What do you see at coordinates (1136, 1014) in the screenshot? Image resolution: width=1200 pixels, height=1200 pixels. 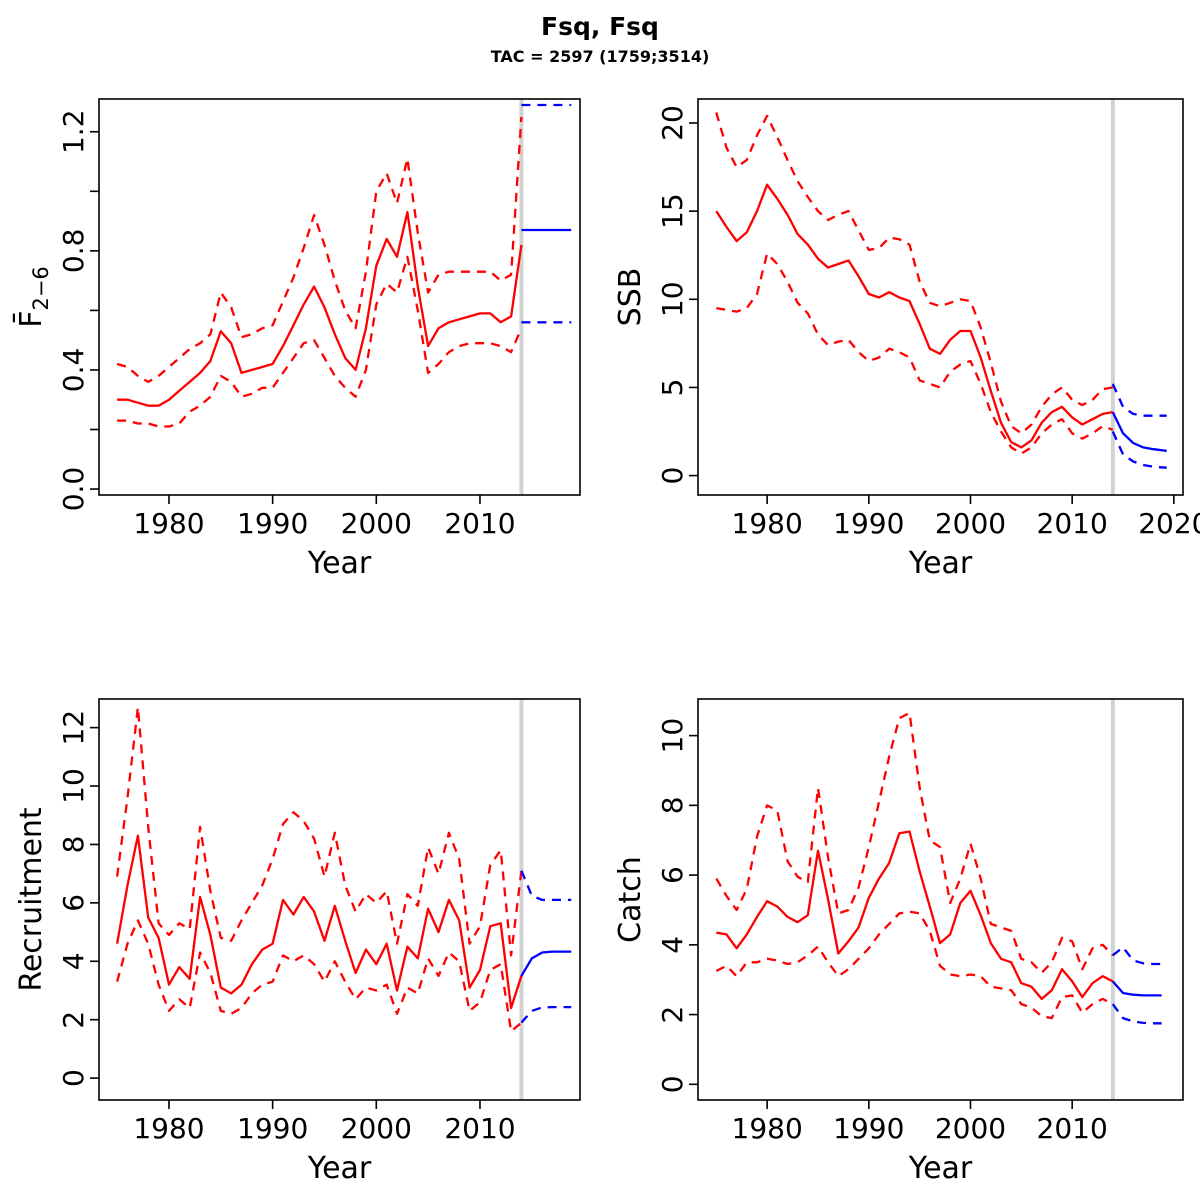 I see `catch-ci-lower-projection` at bounding box center [1136, 1014].